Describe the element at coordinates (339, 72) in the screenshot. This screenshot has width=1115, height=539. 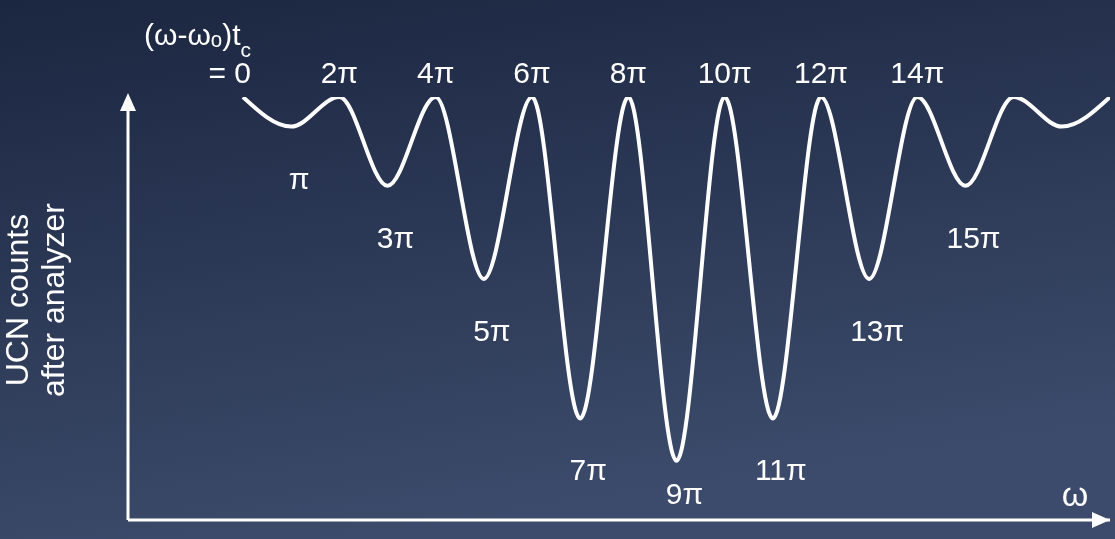
I see `text: 2π` at that location.